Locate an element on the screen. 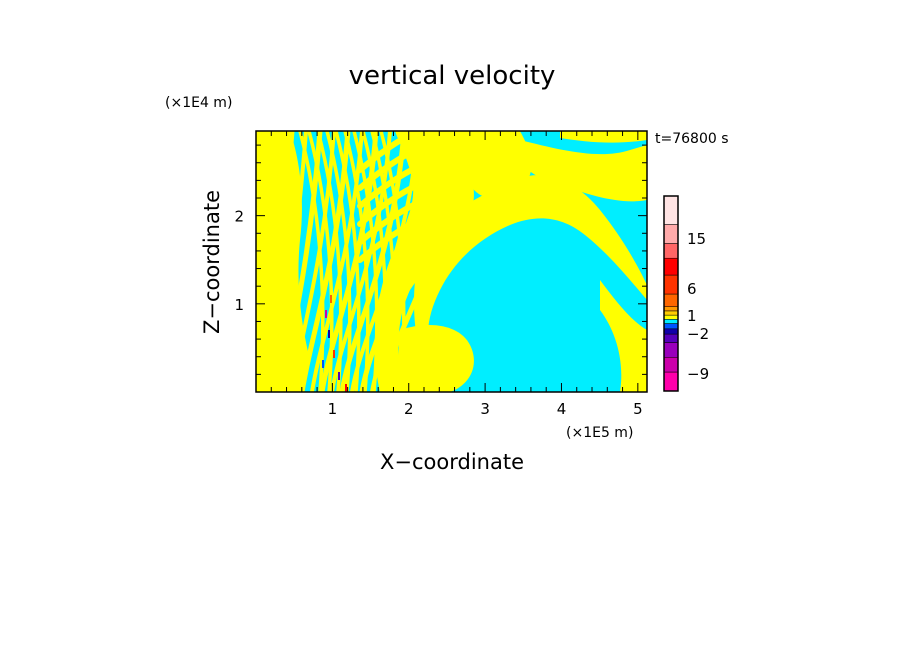  x-axis-label: X−coordinate is located at coordinates (452, 462).